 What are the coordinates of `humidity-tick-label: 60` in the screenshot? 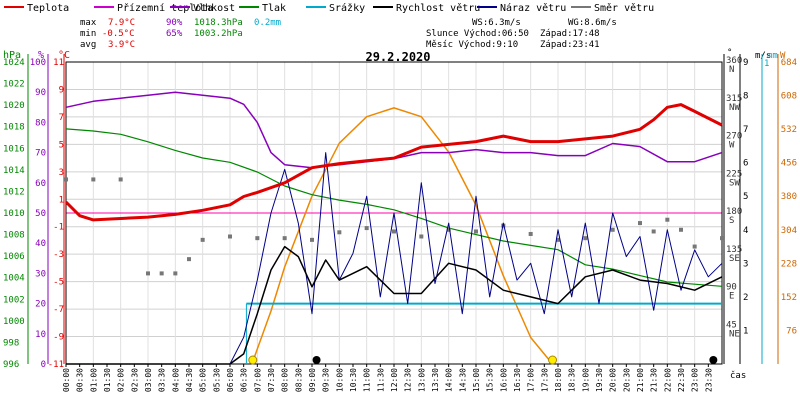 It's located at (40, 184).